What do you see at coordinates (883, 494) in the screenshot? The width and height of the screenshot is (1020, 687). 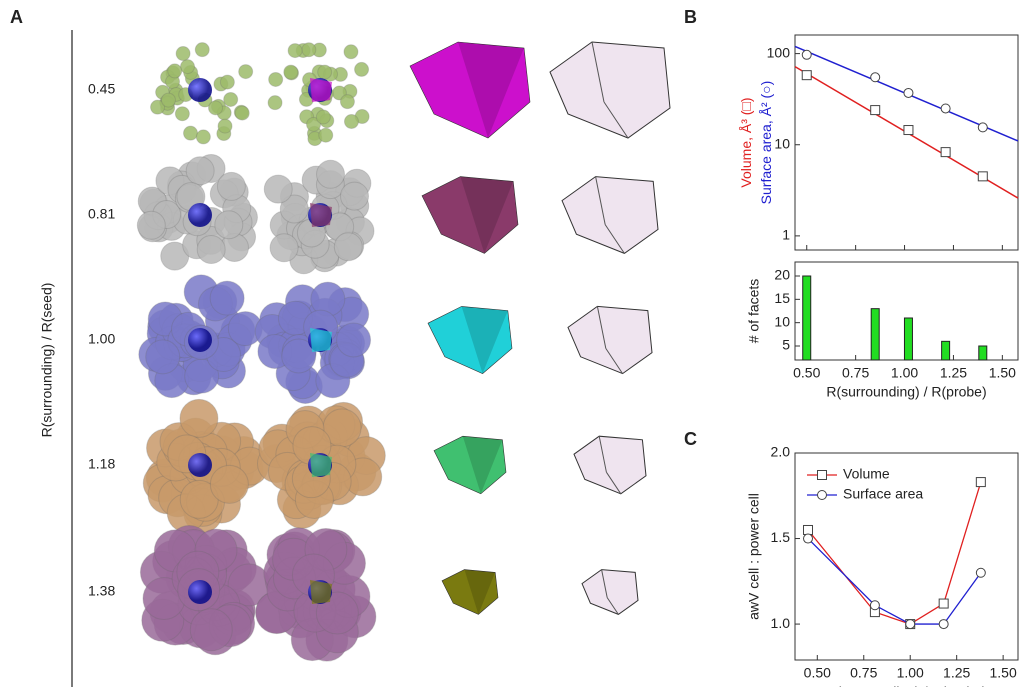 I see `legend-label: Surface area` at bounding box center [883, 494].